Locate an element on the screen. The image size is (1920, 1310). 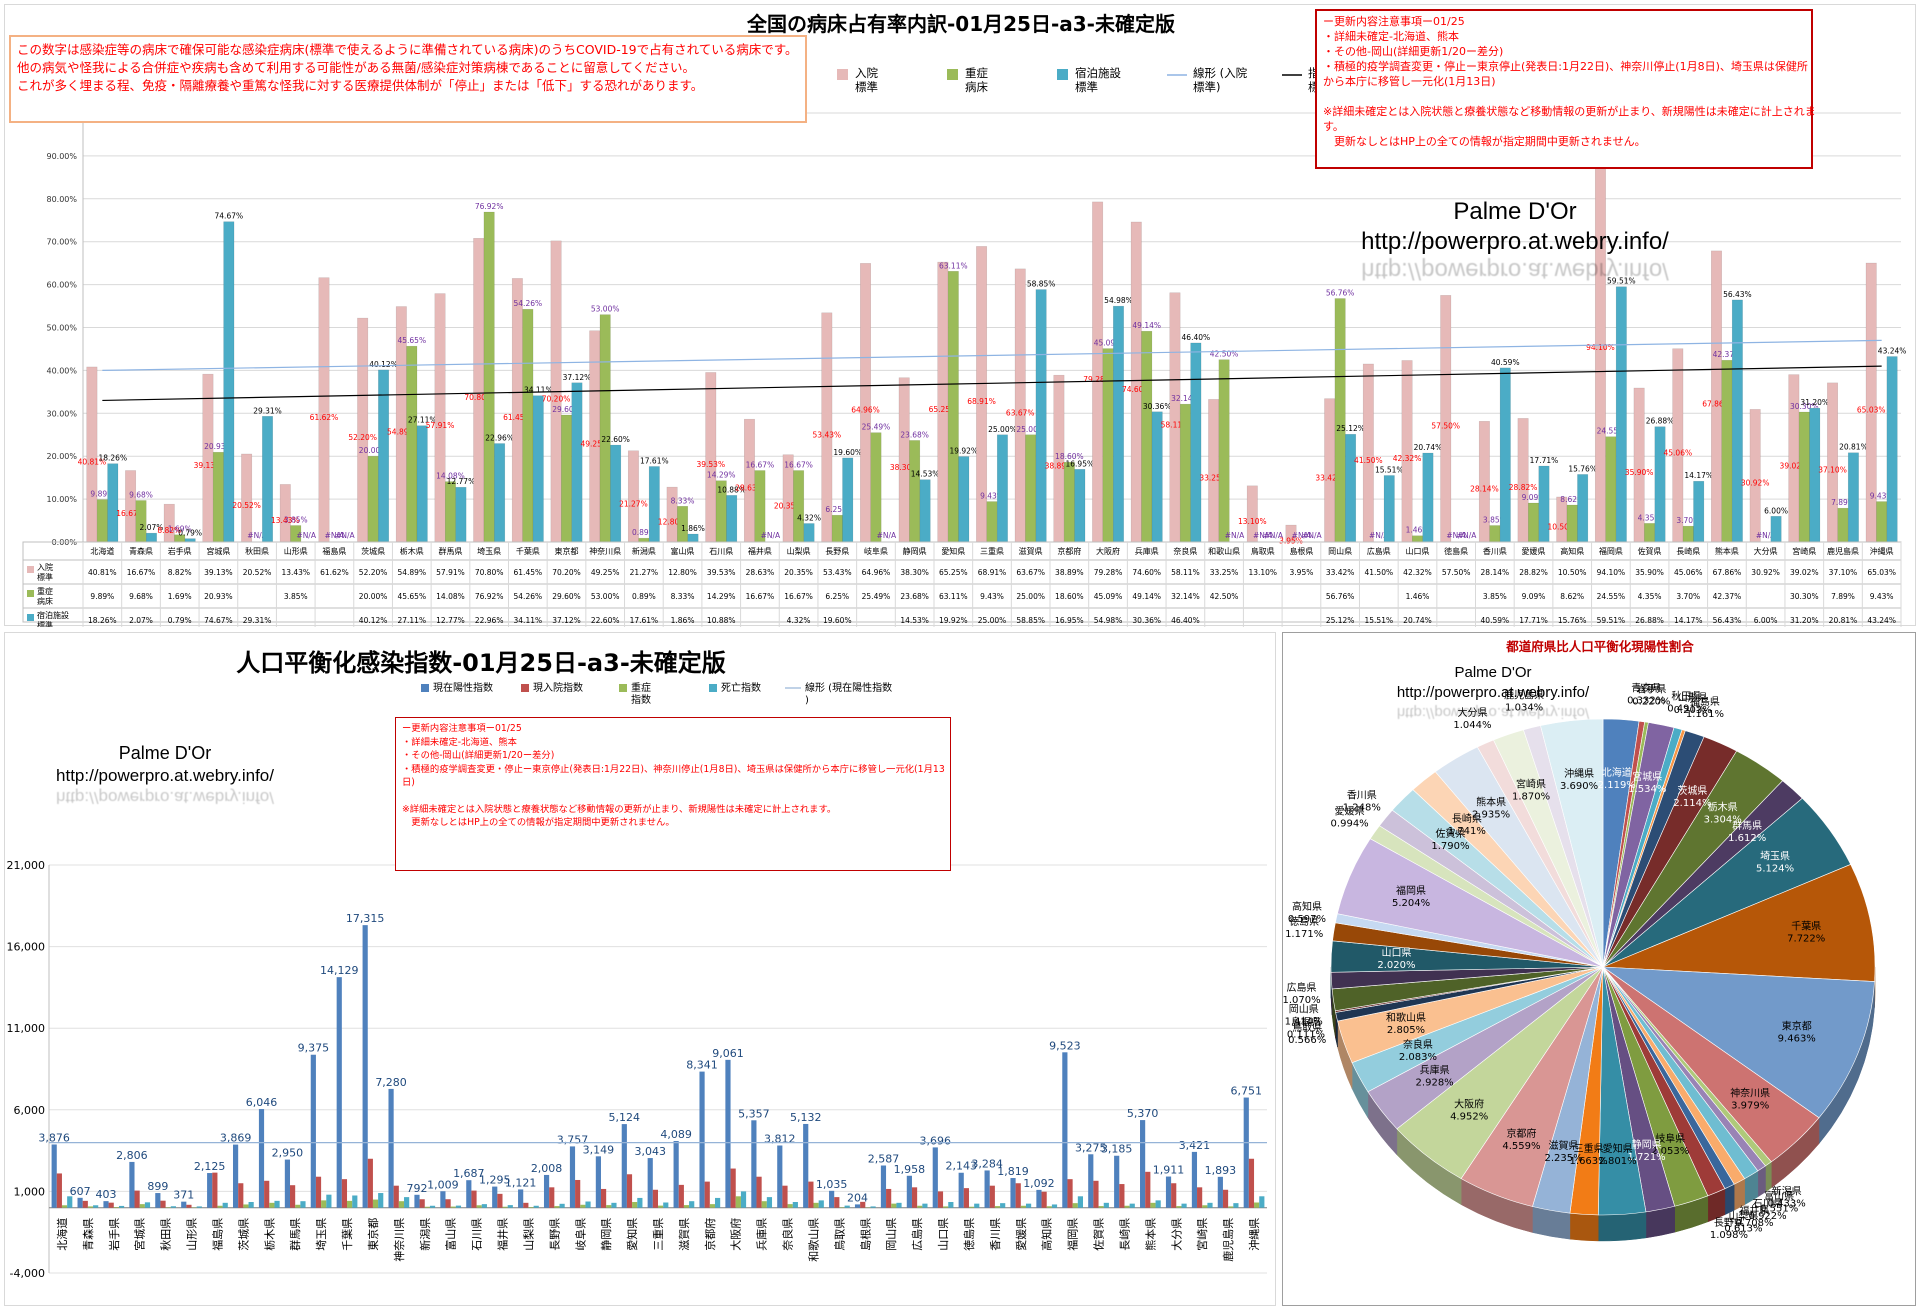
top-y-tick-label: 20.00% is located at coordinates (61, 456).